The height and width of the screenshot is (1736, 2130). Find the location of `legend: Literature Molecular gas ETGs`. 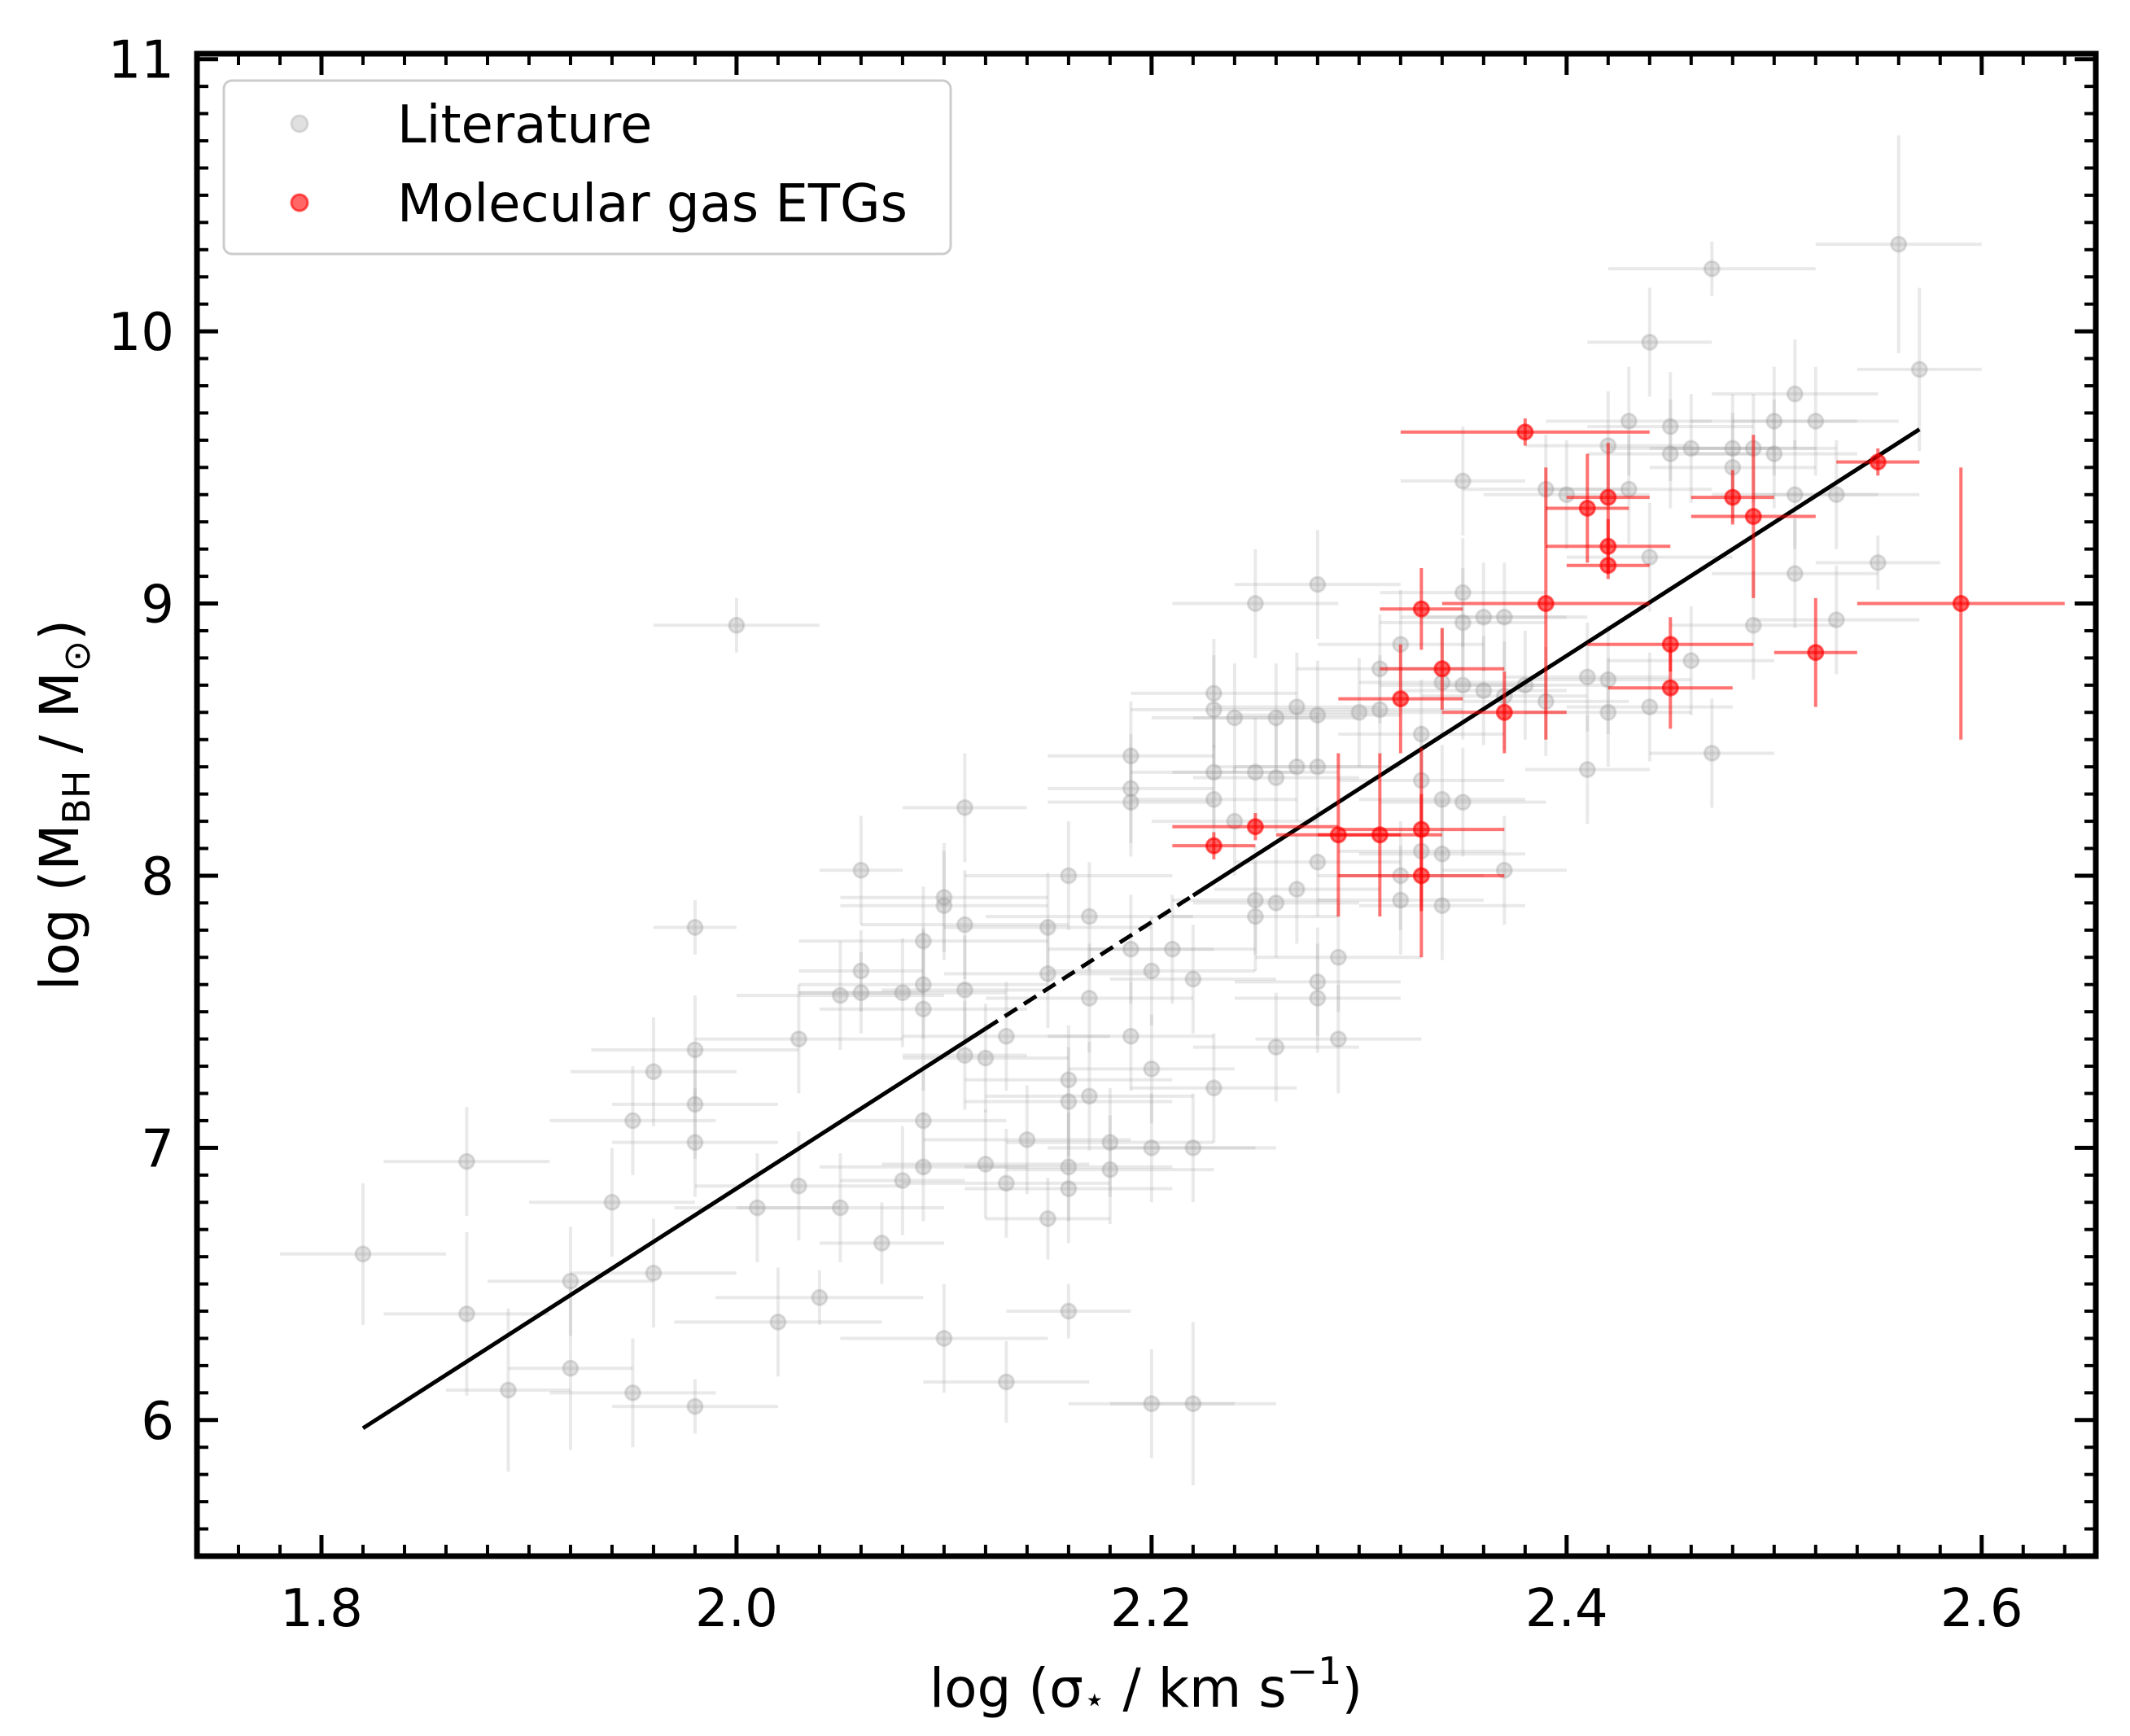

legend: Literature Molecular gas ETGs is located at coordinates (587, 167).